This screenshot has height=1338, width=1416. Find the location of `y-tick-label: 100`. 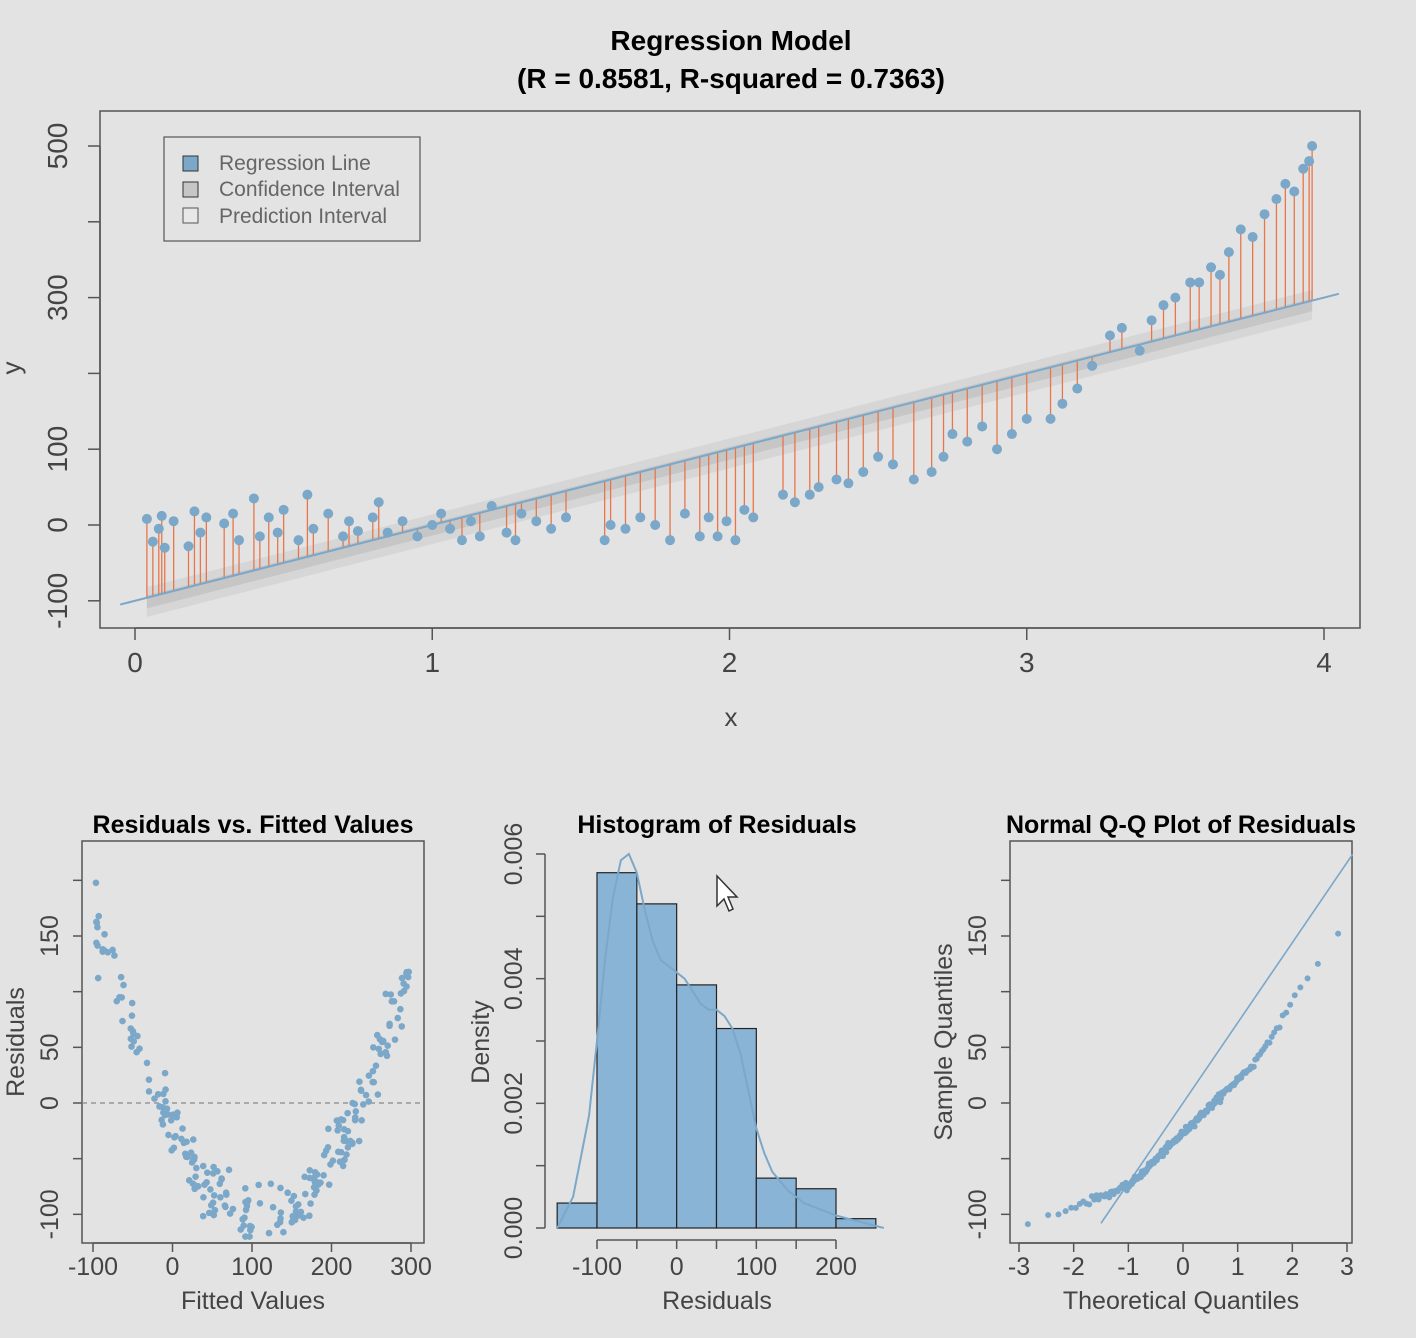

y-tick-label: 100 is located at coordinates (57, 449).